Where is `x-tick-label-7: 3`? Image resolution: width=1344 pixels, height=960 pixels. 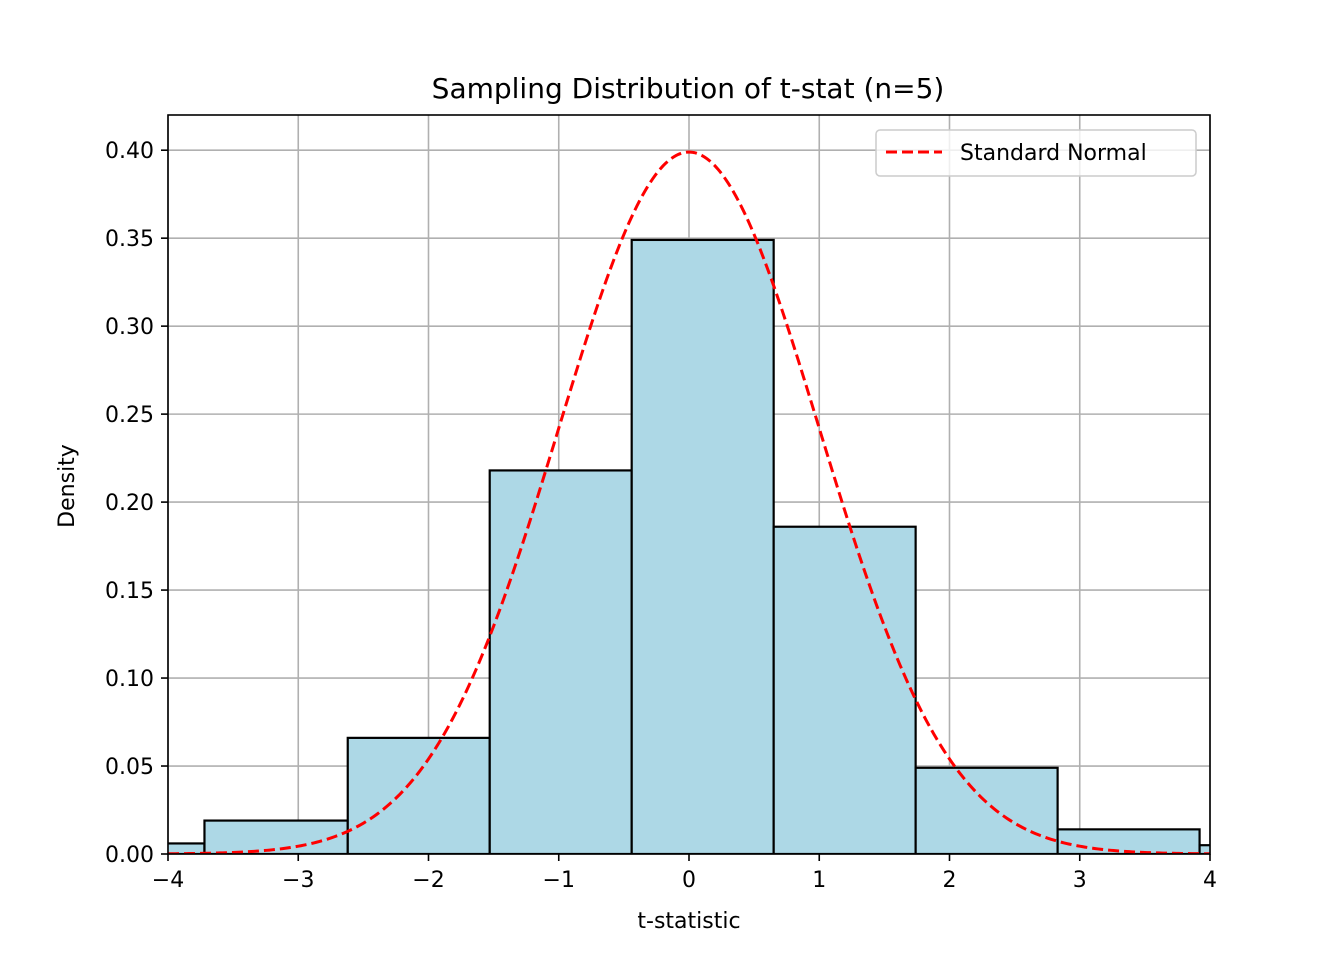
x-tick-label-7: 3 is located at coordinates (1080, 880).